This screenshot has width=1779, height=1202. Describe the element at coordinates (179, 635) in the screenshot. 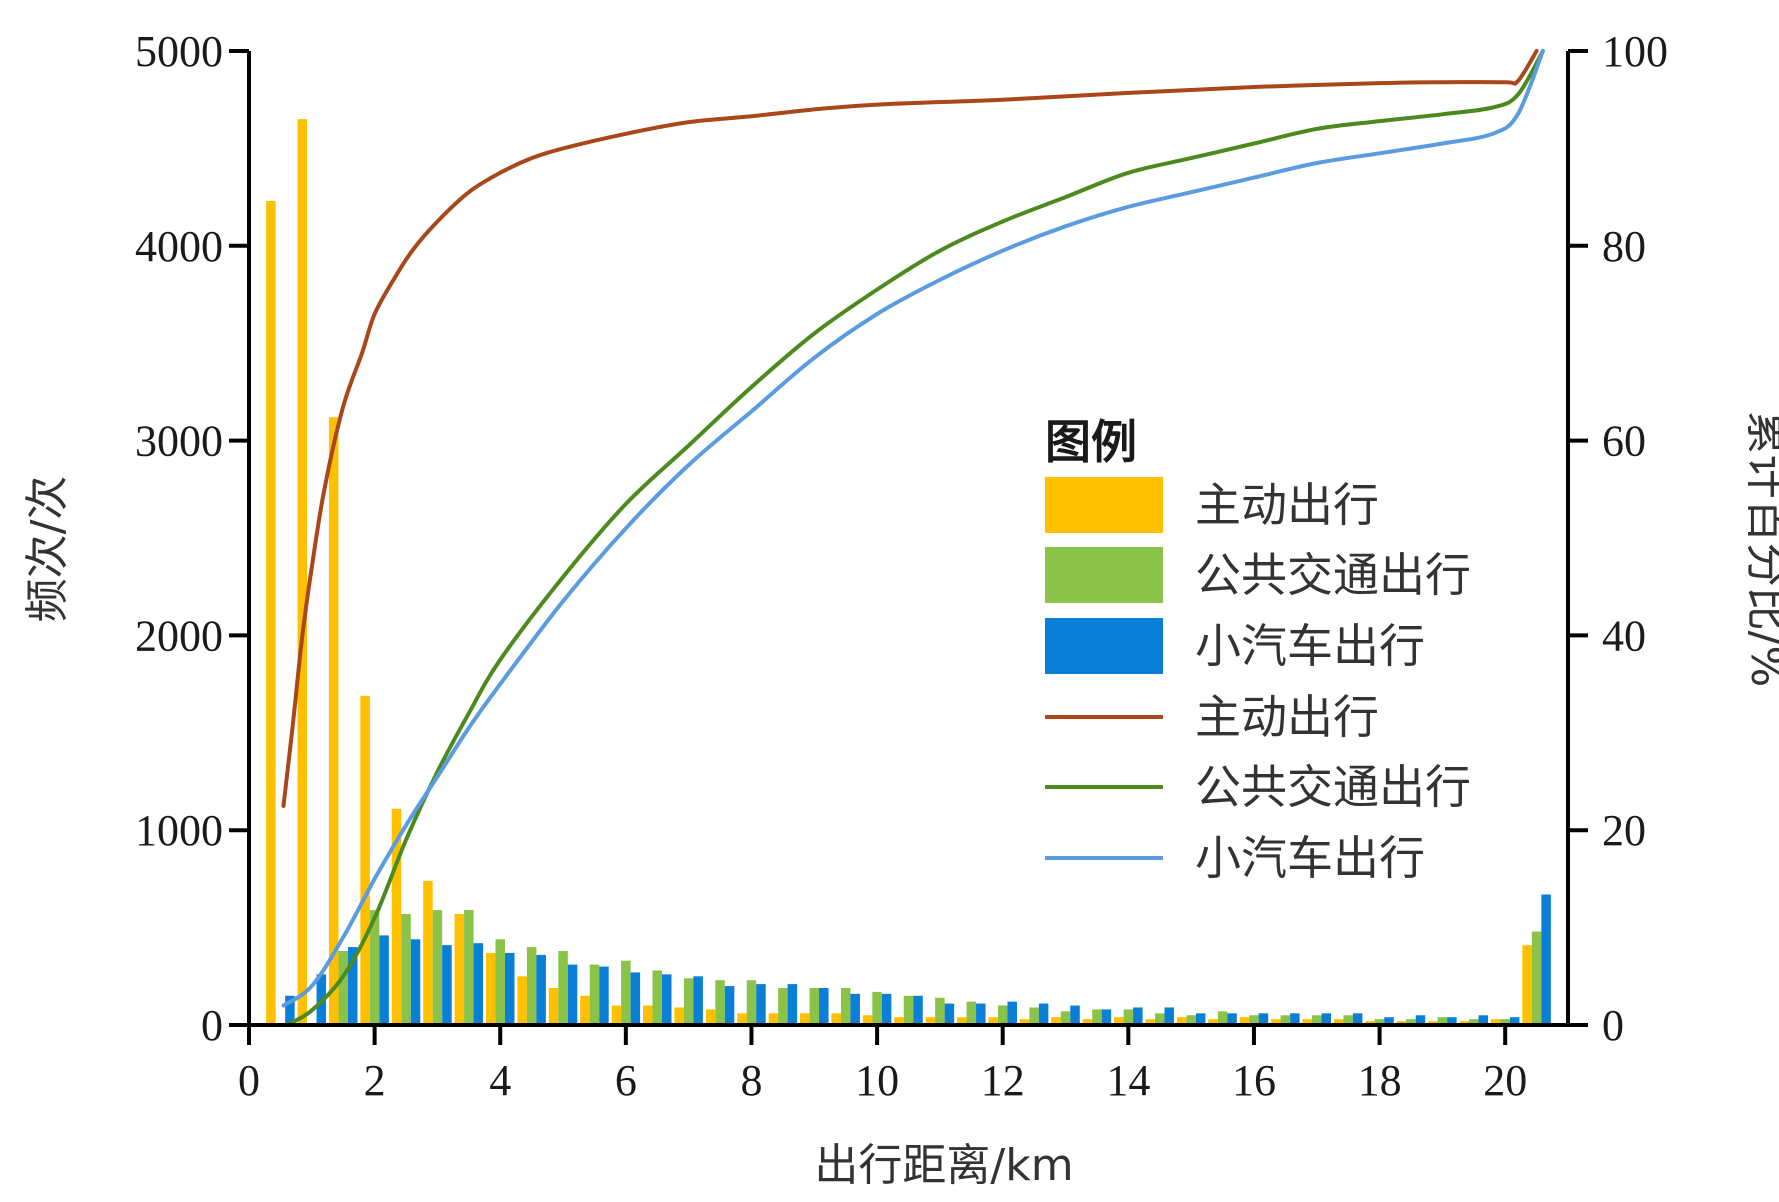

I see `y-left-tick-label-3: 2000` at that location.